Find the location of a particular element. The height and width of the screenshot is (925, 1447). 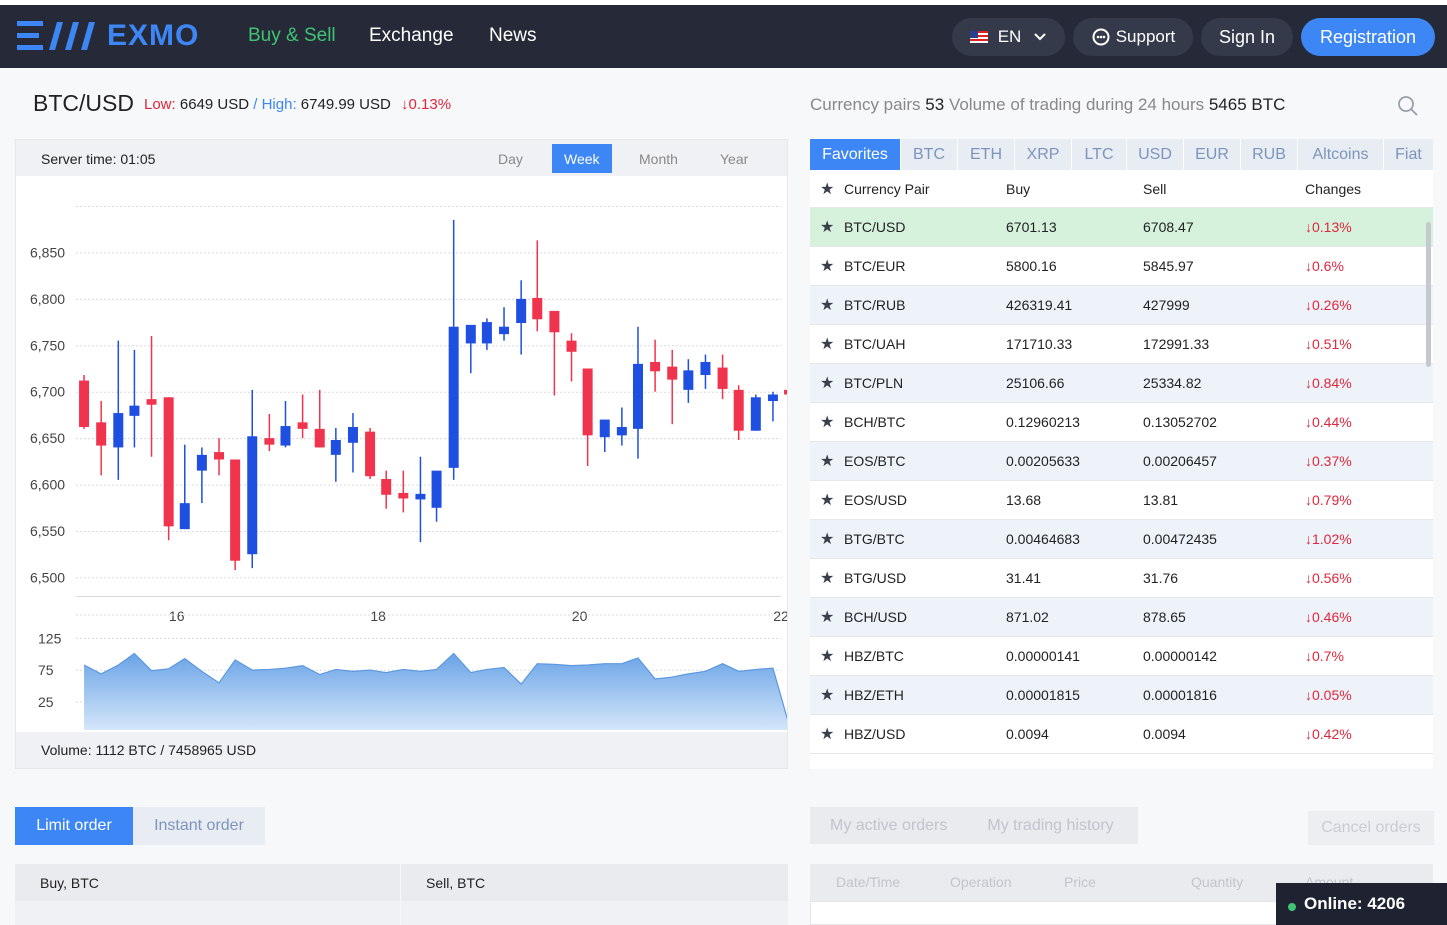

nav-exchange: Exchange is located at coordinates (411, 35).